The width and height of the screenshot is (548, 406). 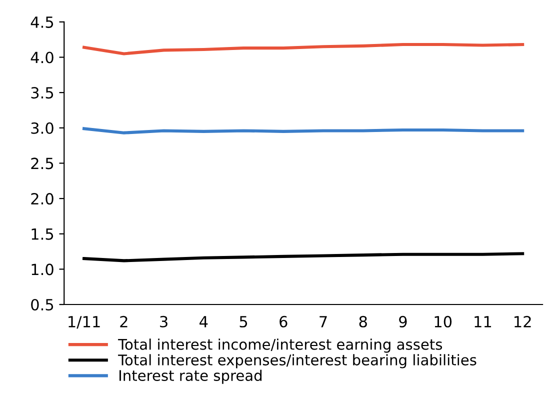 What do you see at coordinates (84, 322) in the screenshot?
I see `x-tick-label: 1/11` at bounding box center [84, 322].